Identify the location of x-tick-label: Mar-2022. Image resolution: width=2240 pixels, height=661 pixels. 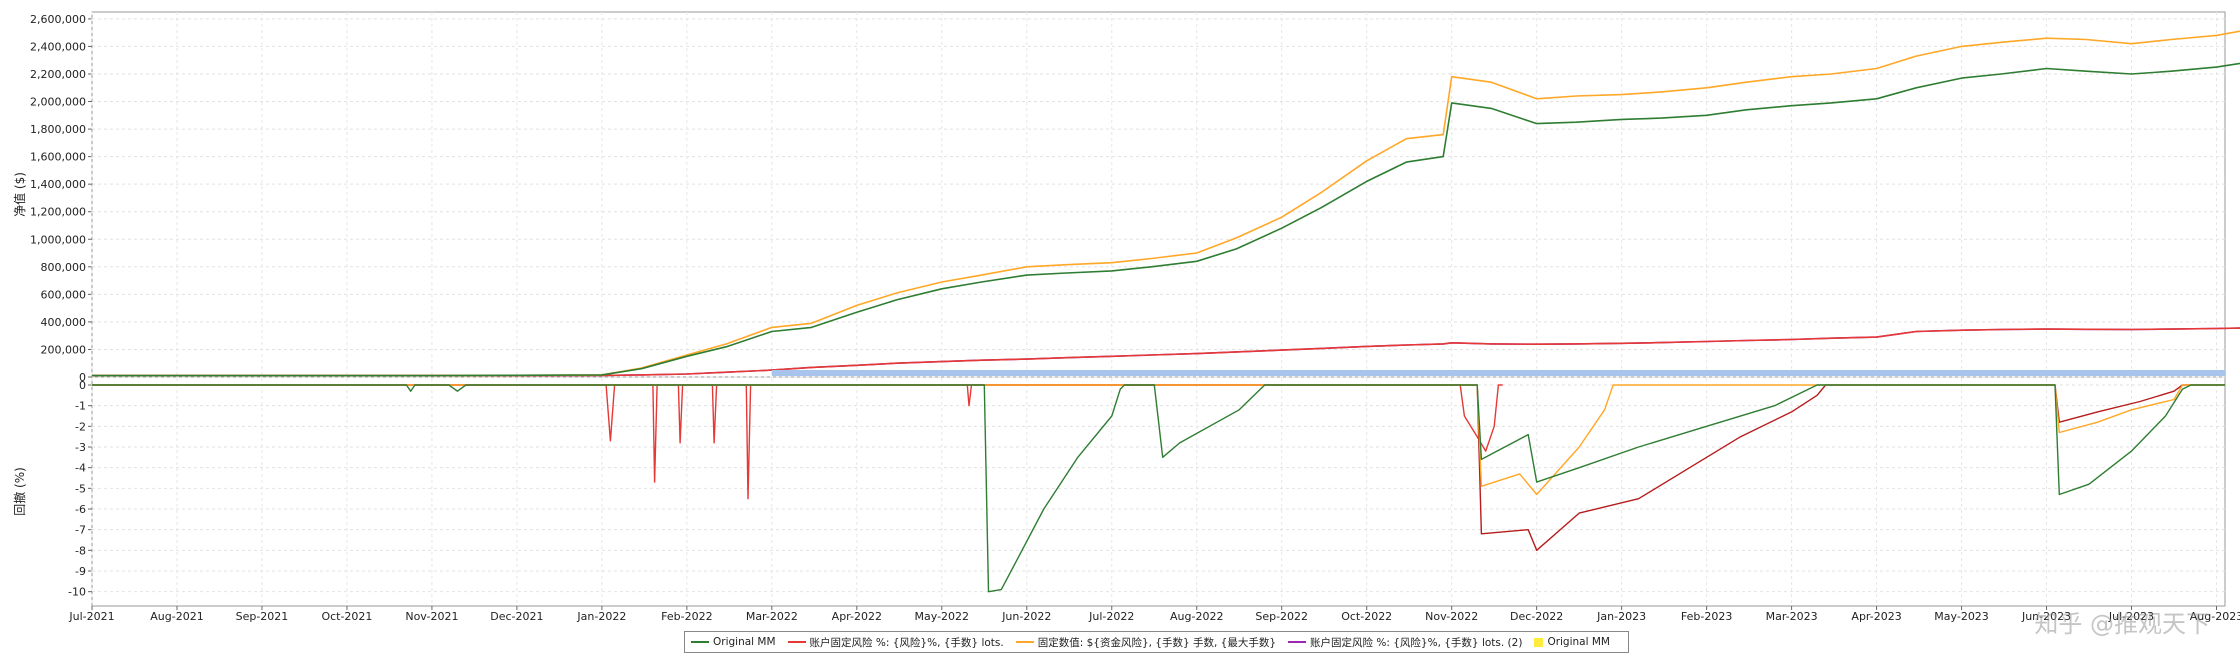
(772, 616).